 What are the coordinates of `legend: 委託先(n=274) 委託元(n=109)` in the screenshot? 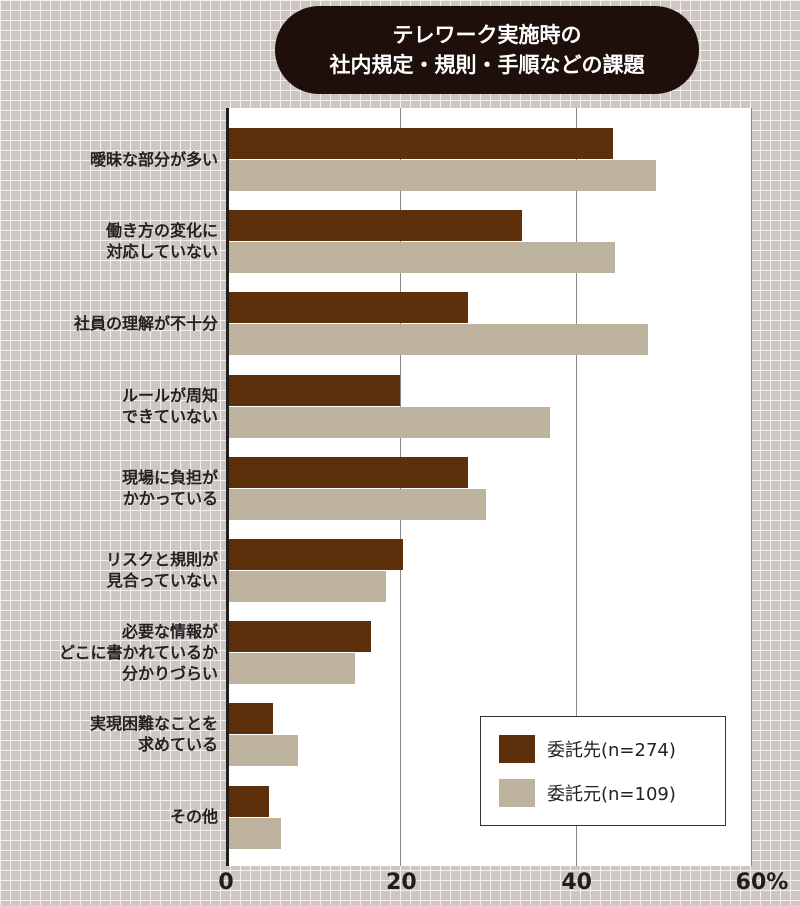 It's located at (603, 771).